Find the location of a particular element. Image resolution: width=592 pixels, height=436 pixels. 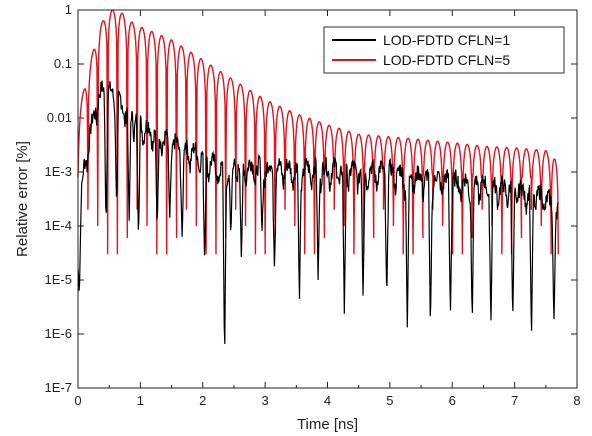

legend-box is located at coordinates (444, 50).